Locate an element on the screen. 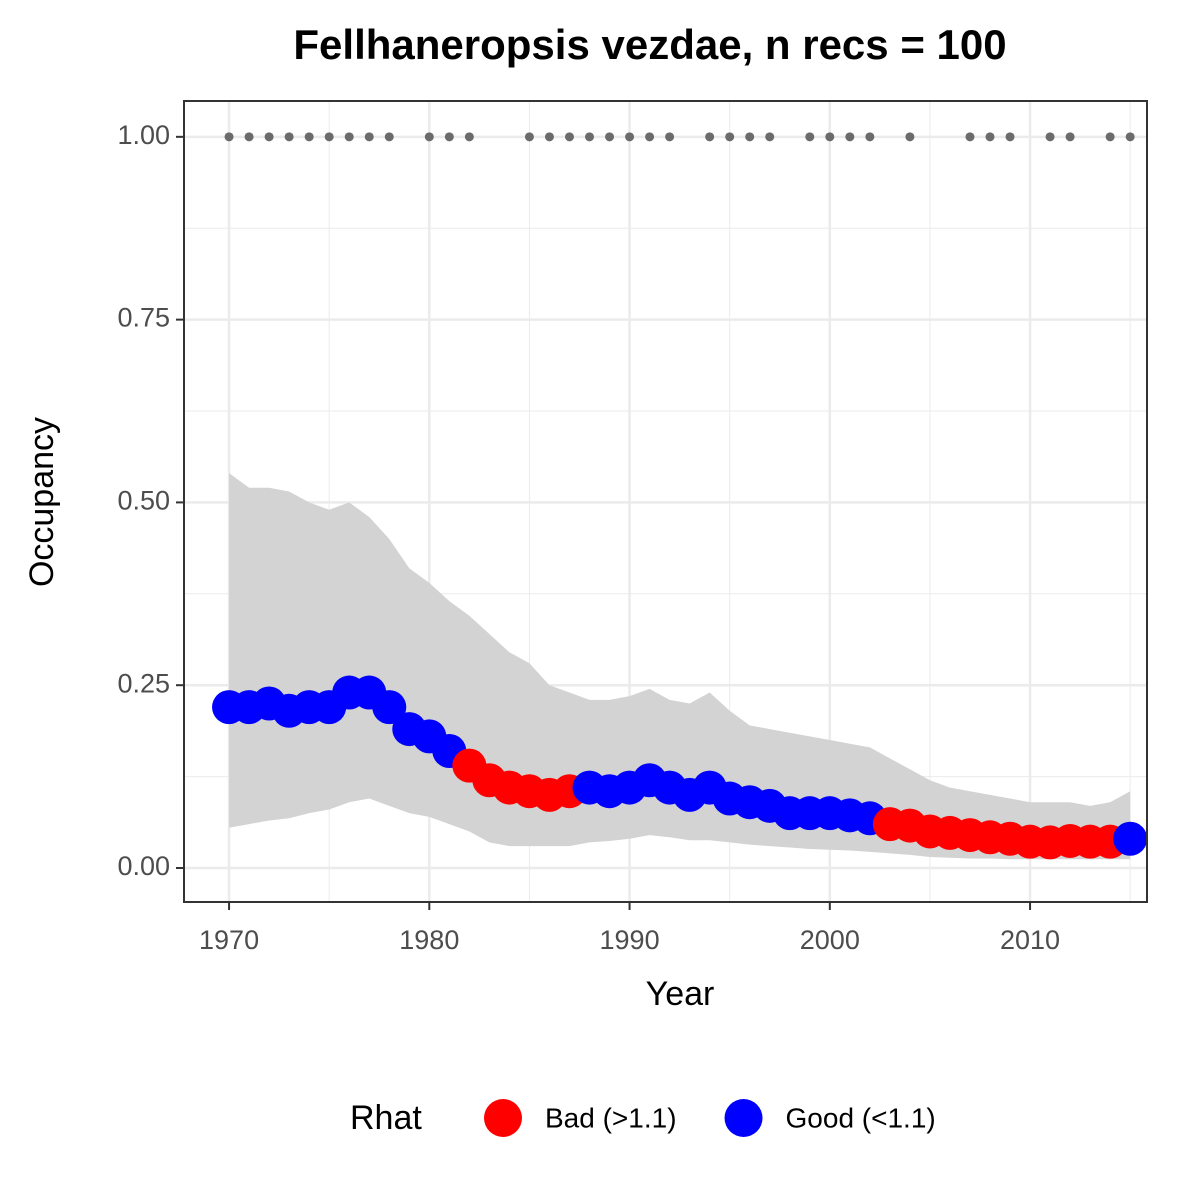  legend-label: Bad (>1.1) is located at coordinates (611, 1117).